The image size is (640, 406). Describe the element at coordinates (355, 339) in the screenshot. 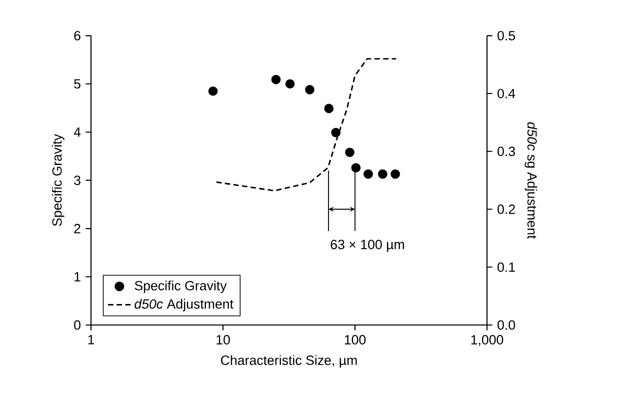

I see `x-tick-label: 100` at that location.